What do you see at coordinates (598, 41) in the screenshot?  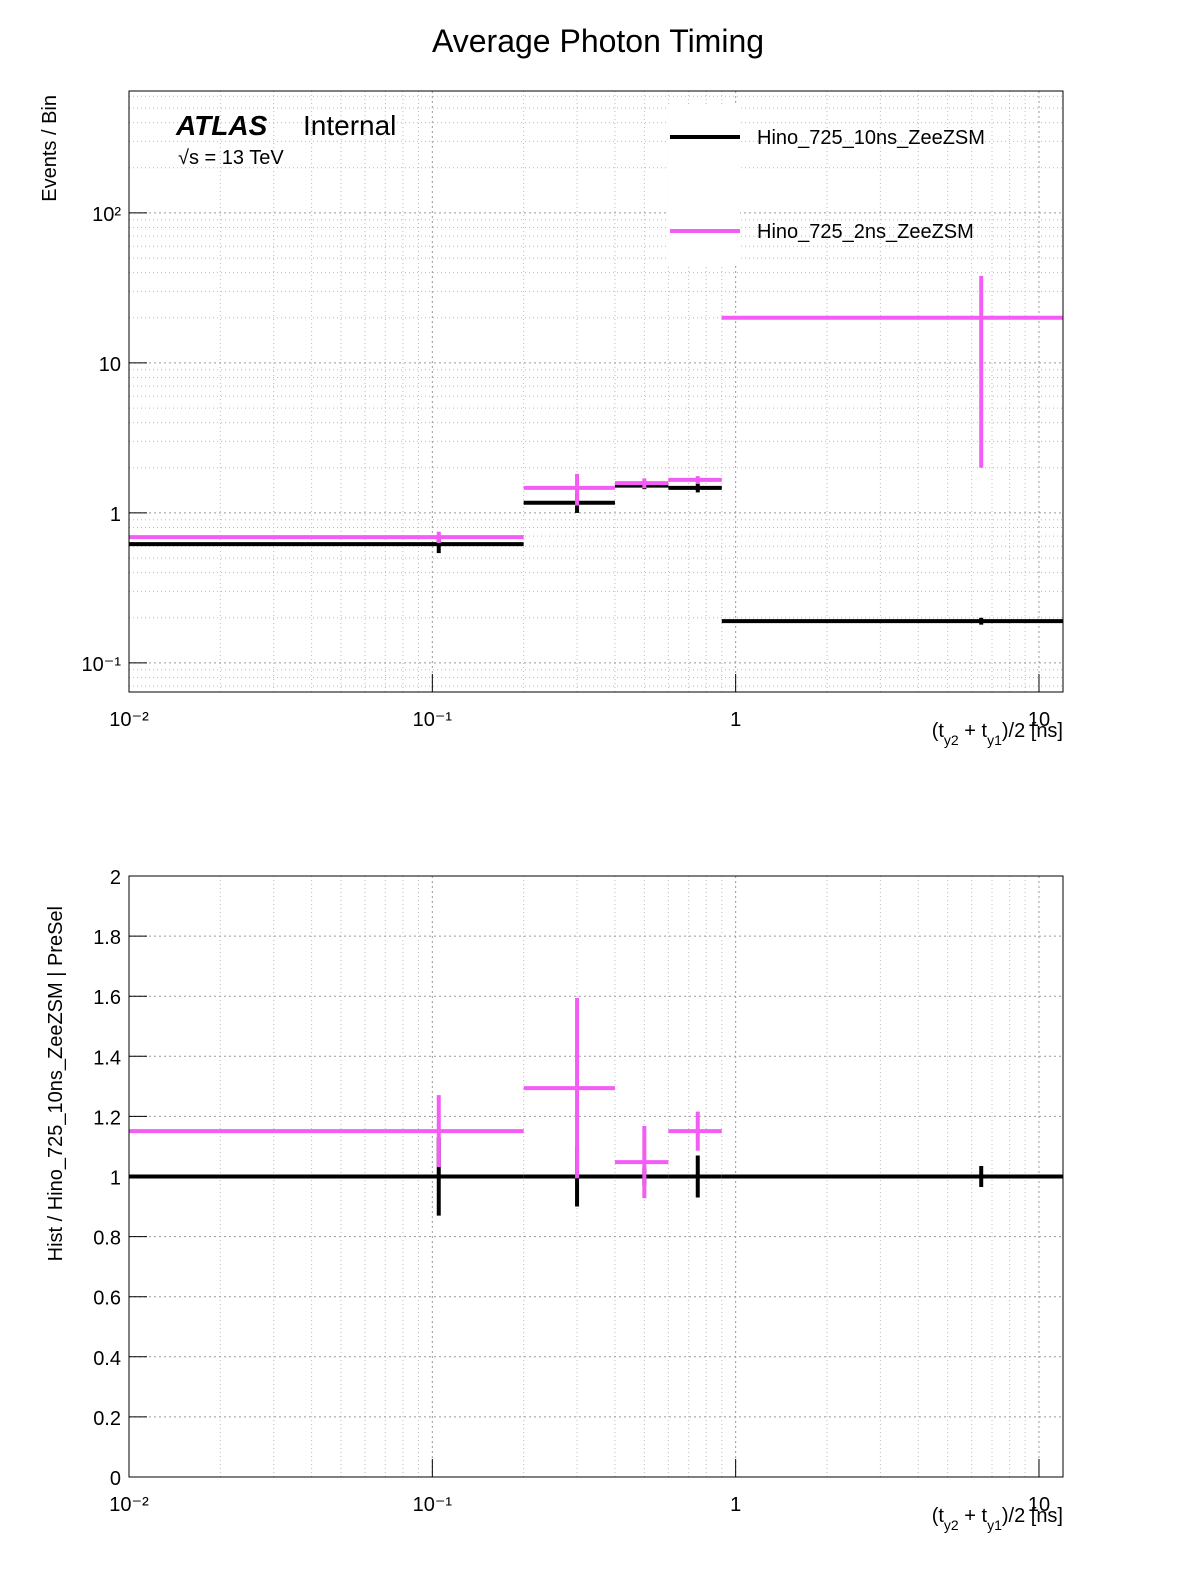 I see `chart-title: Average Photon Timing` at bounding box center [598, 41].